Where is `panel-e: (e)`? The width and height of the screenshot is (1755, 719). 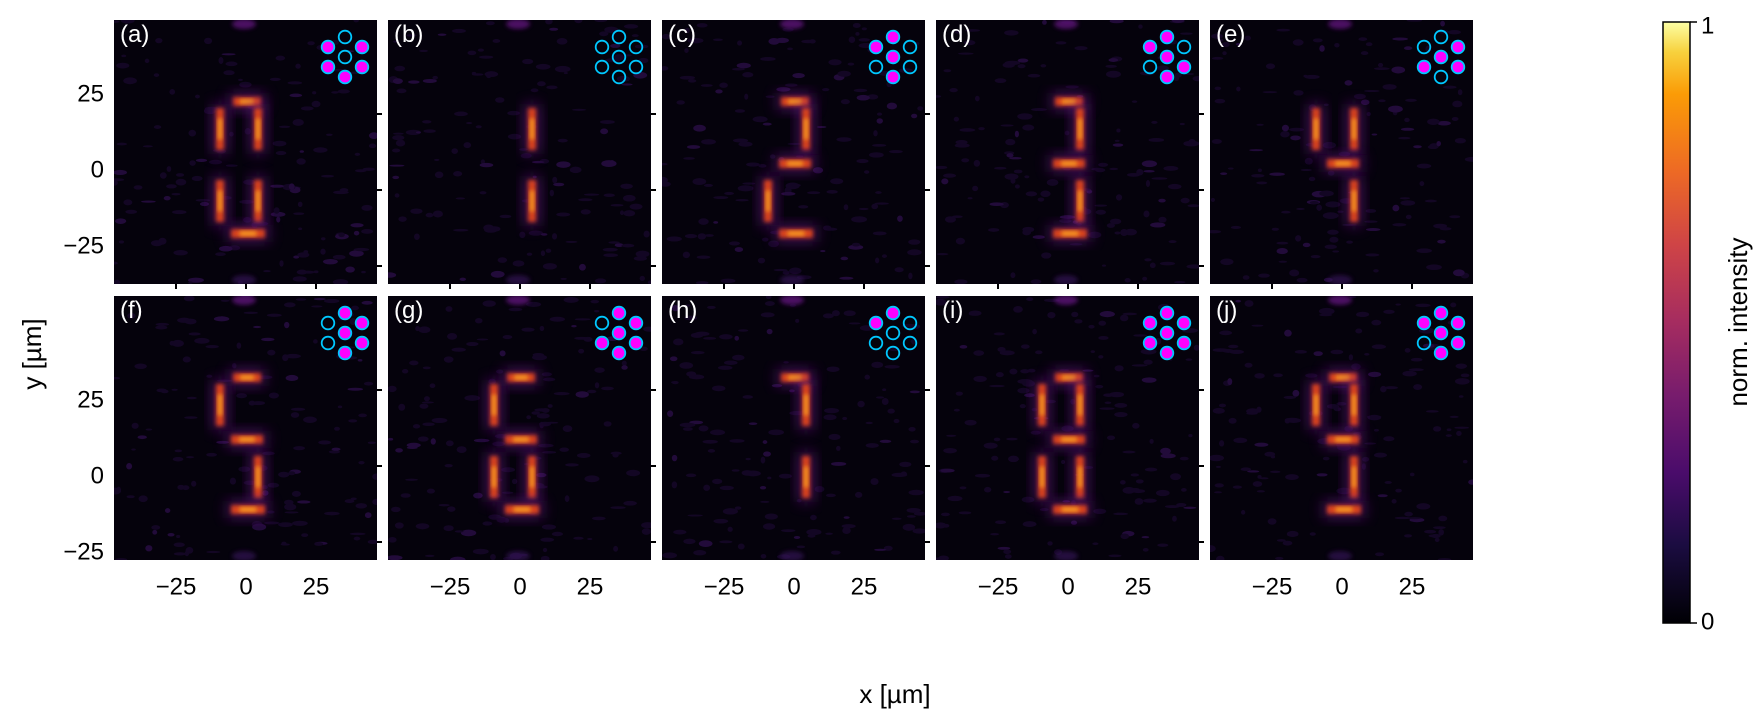 panel-e: (e) is located at coordinates (1341, 154).